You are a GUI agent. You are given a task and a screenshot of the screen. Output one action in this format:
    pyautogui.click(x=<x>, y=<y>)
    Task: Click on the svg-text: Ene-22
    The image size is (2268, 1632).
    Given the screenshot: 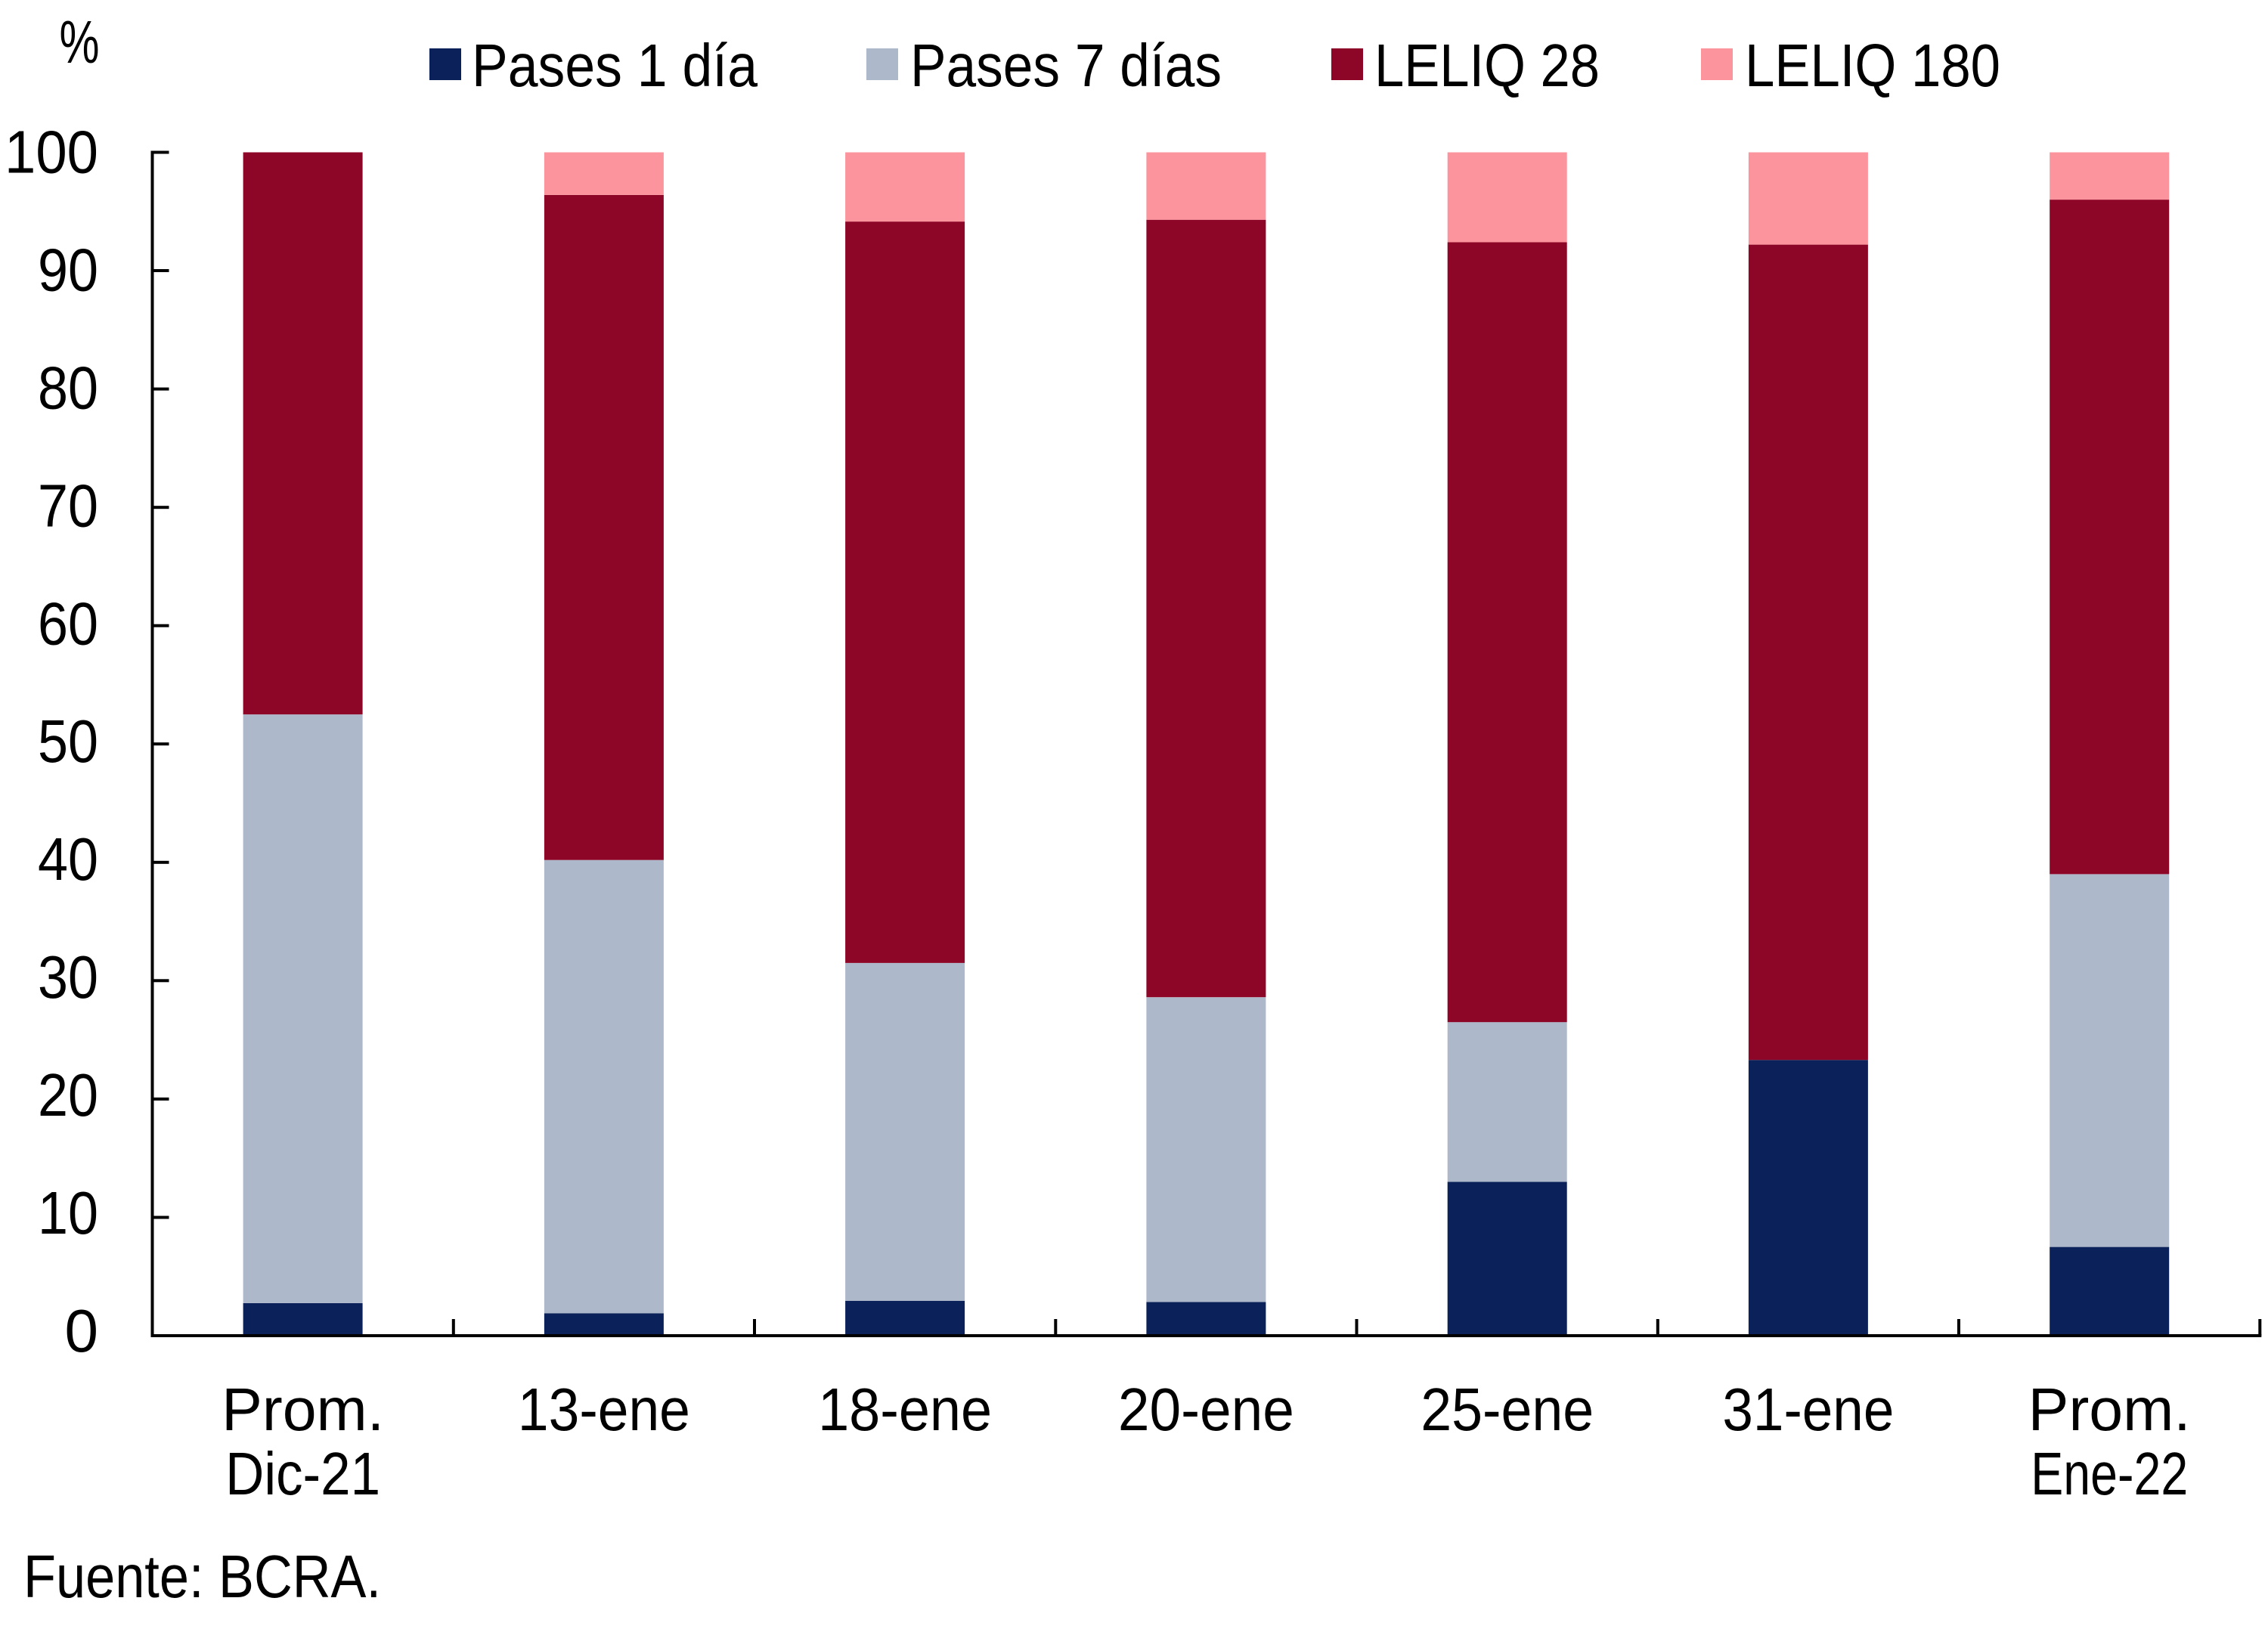 What is the action you would take?
    pyautogui.click(x=2109, y=1473)
    